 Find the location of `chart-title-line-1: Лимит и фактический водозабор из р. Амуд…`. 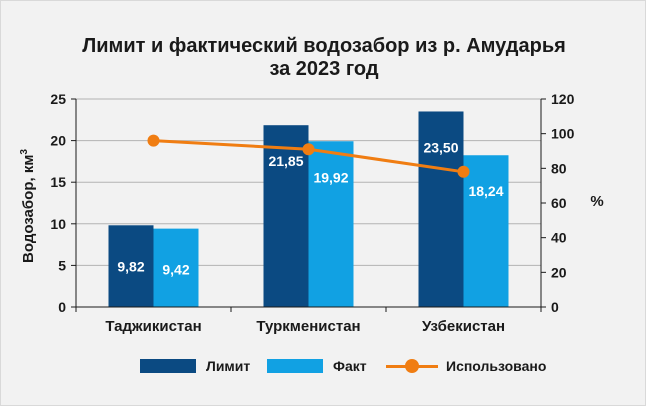

chart-title-line-1: Лимит и фактический водозабор из р. Амуд… is located at coordinates (324, 46).